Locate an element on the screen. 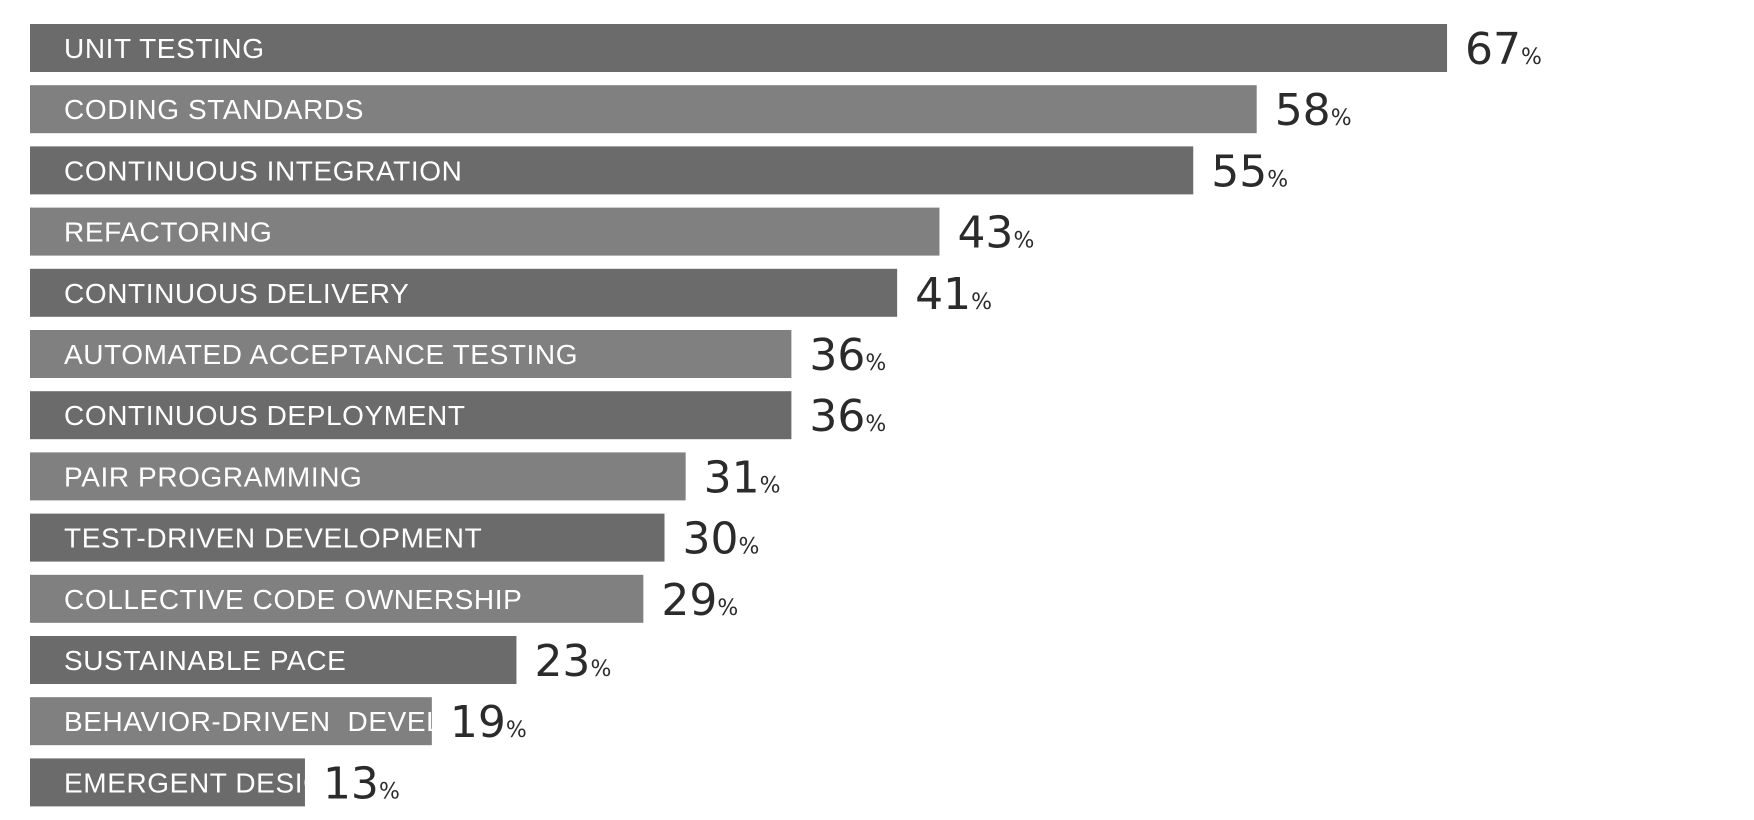  bar-value-label: 29% is located at coordinates (699, 600).